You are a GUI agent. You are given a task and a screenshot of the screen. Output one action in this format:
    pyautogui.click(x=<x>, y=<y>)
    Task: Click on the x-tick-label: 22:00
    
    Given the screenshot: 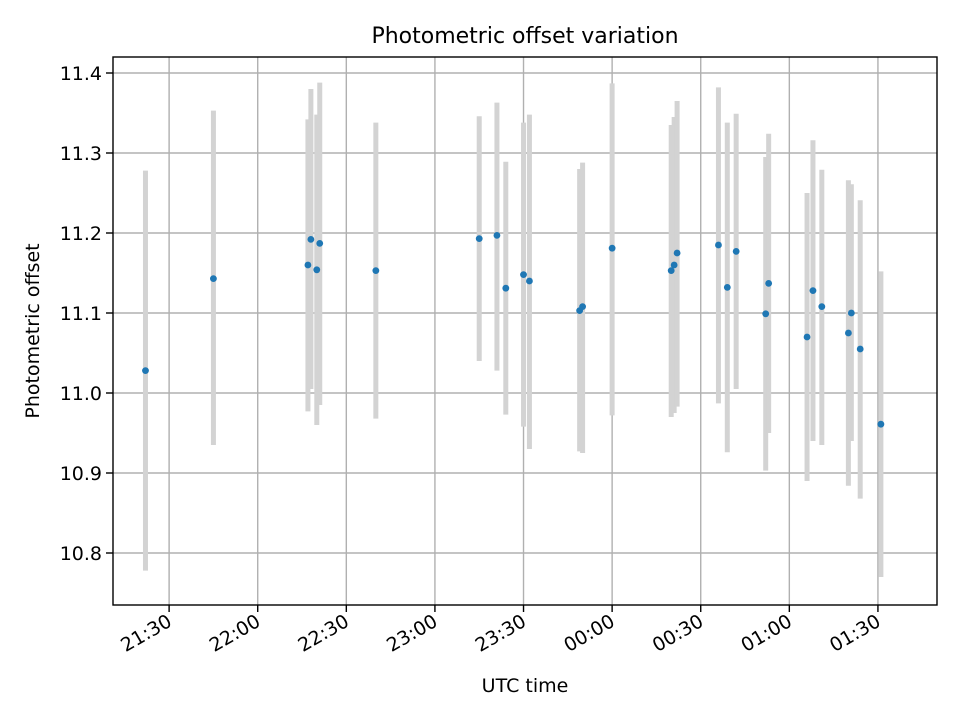 What is the action you would take?
    pyautogui.click(x=235, y=633)
    